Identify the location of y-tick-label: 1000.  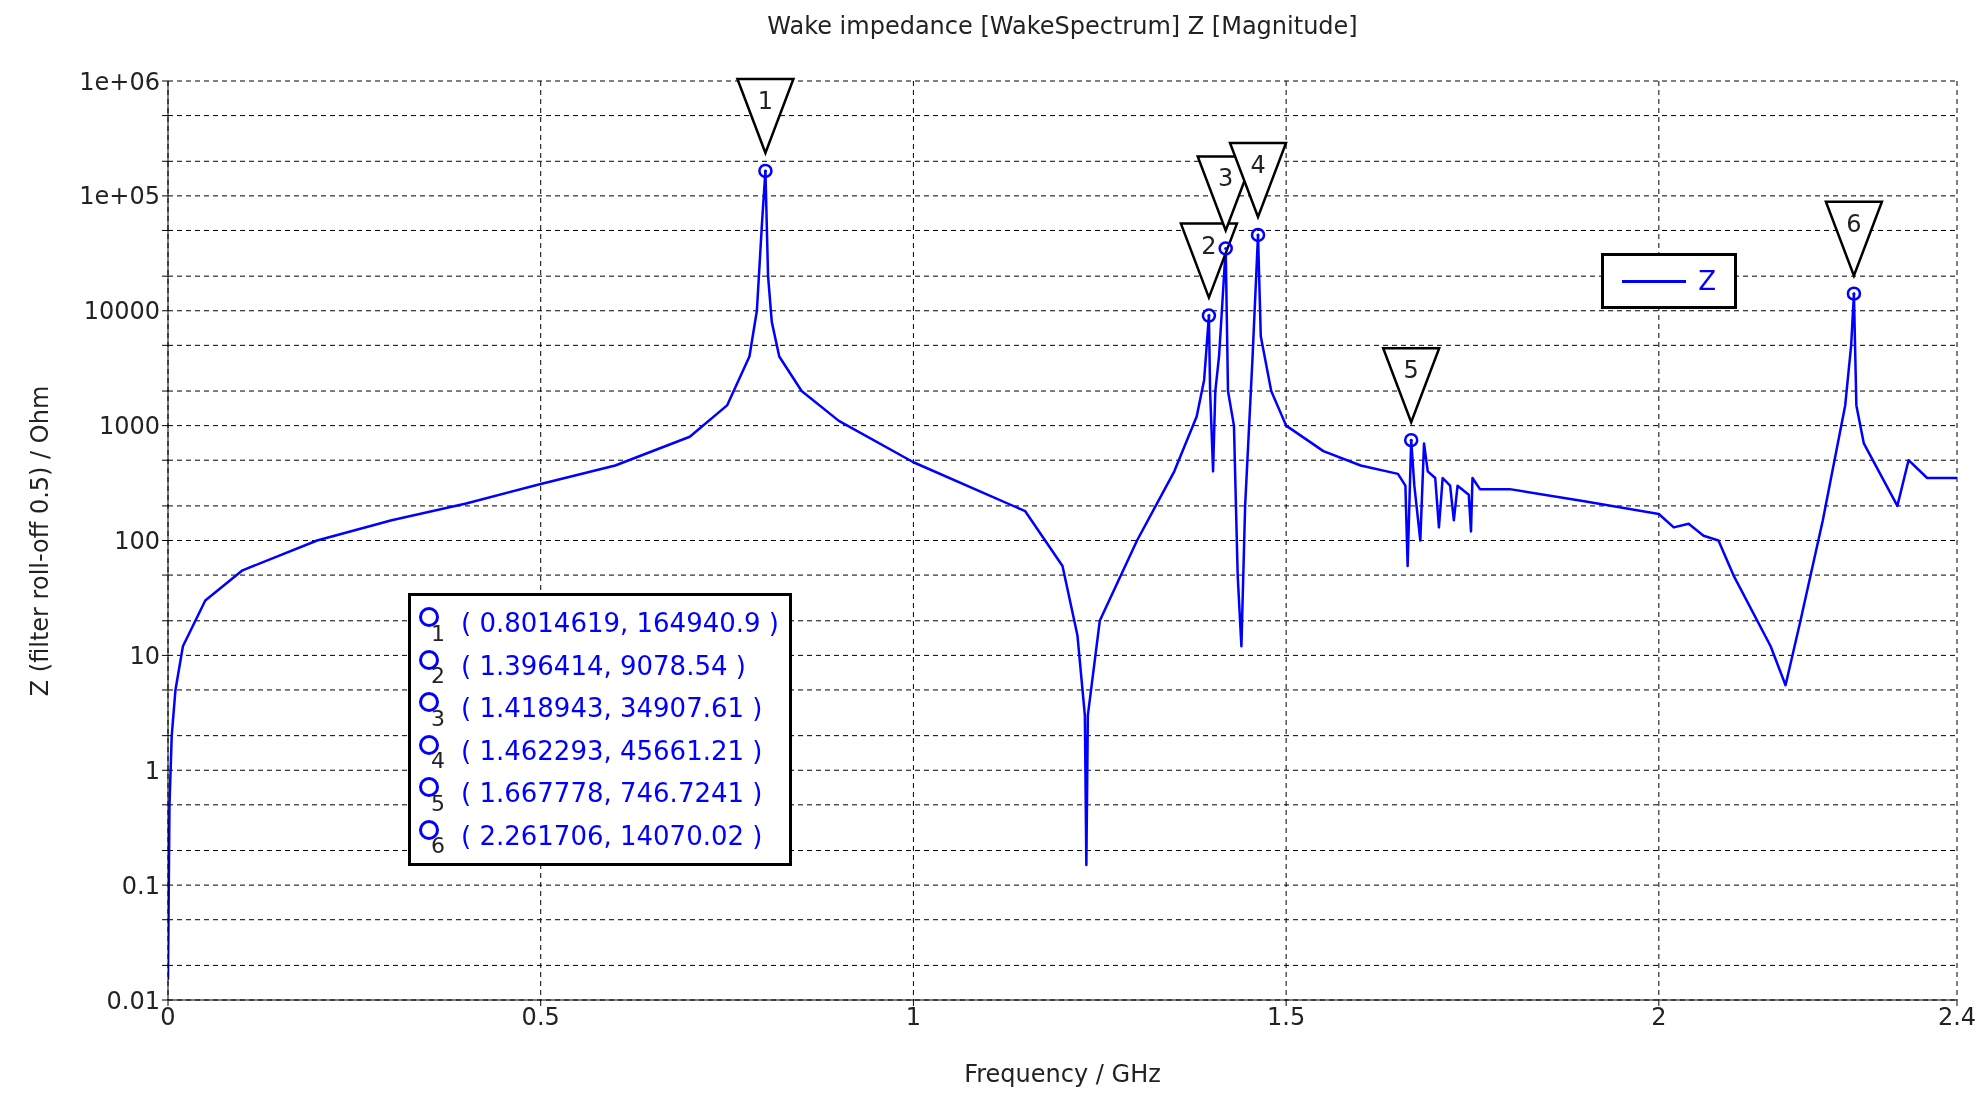
(129, 426).